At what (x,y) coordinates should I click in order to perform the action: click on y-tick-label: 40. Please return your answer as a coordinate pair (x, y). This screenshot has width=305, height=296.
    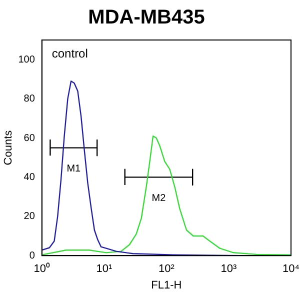
    Looking at the image, I should click on (30, 177).